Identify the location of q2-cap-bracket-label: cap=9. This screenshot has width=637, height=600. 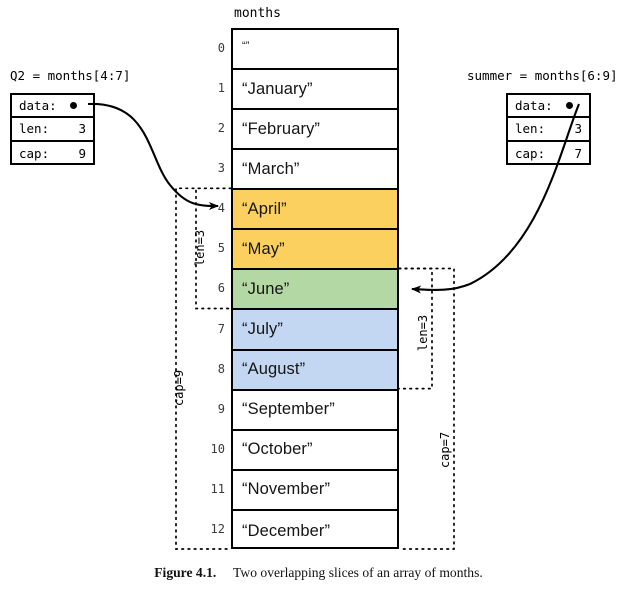
(179, 388).